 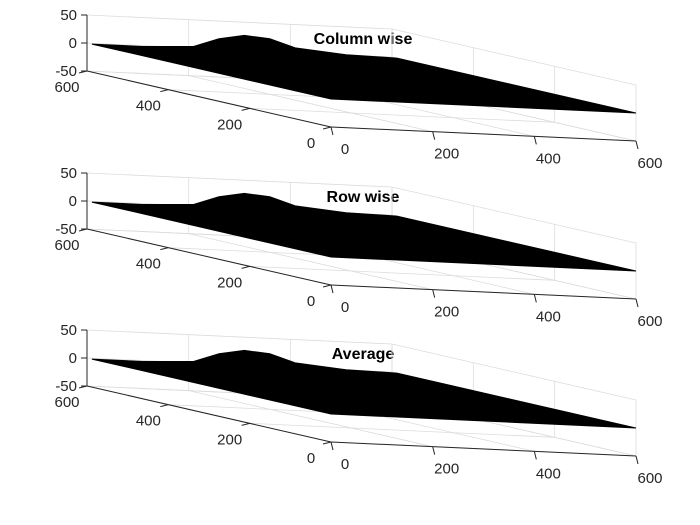 I want to click on subplot-title: Row wise, so click(x=363, y=197).